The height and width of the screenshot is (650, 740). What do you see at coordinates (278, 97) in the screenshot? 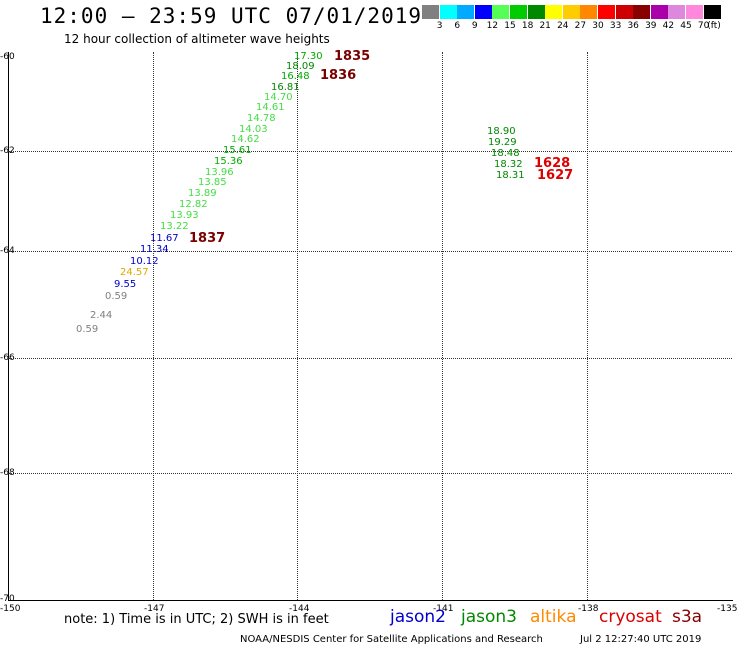
I see `wave-height-value: 14.70` at bounding box center [278, 97].